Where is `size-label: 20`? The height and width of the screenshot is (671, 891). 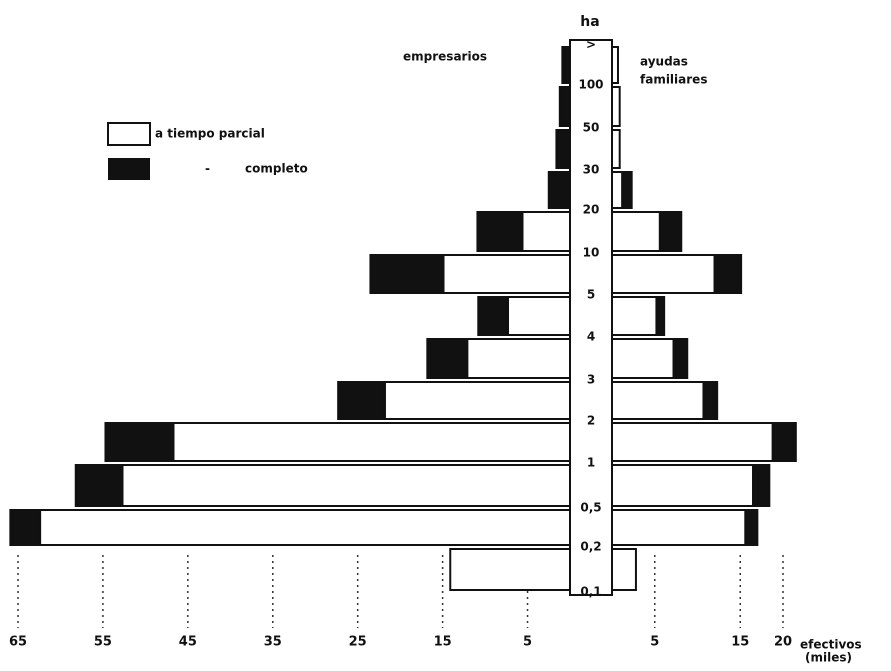 size-label: 20 is located at coordinates (591, 210).